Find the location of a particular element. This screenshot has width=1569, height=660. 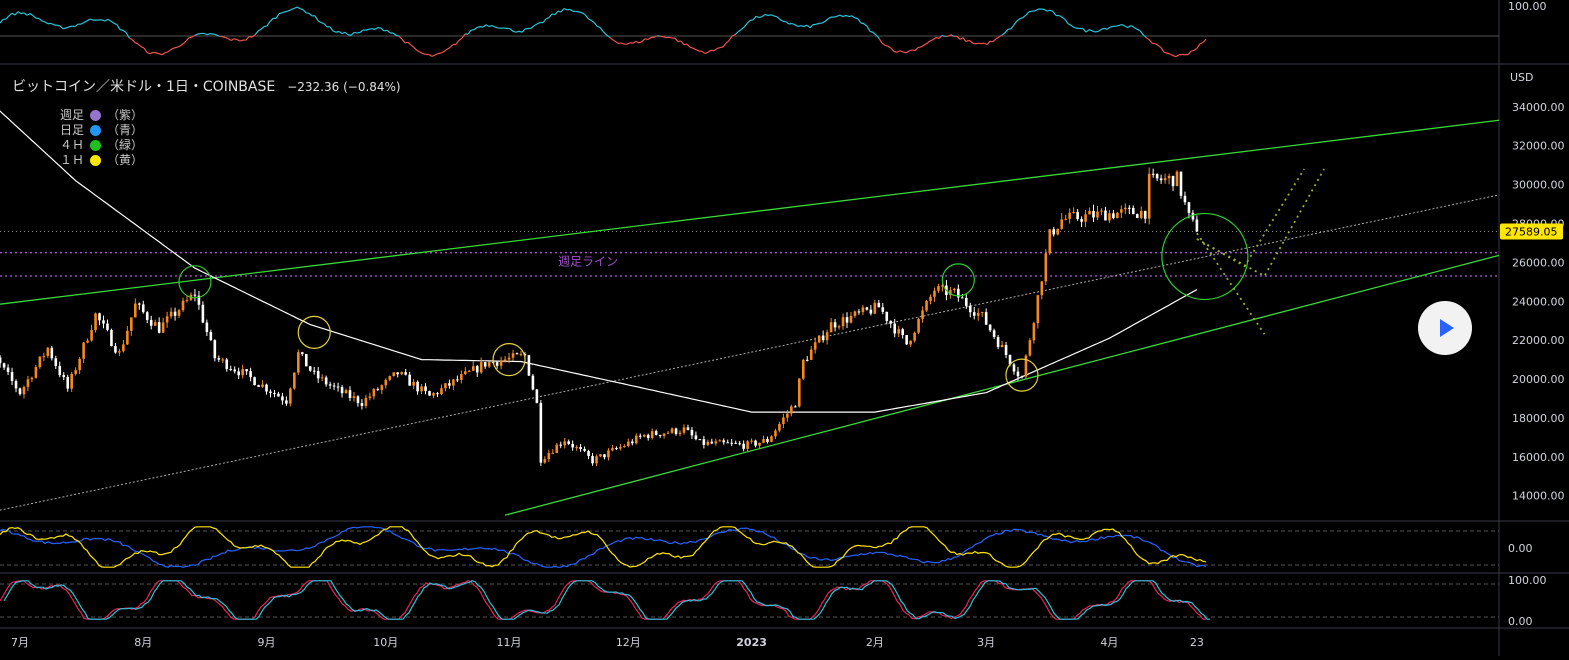

symbol-header: ビットコイン／米ドル・1日・COINBASE−232.36 (−0.84%) is located at coordinates (206, 86).